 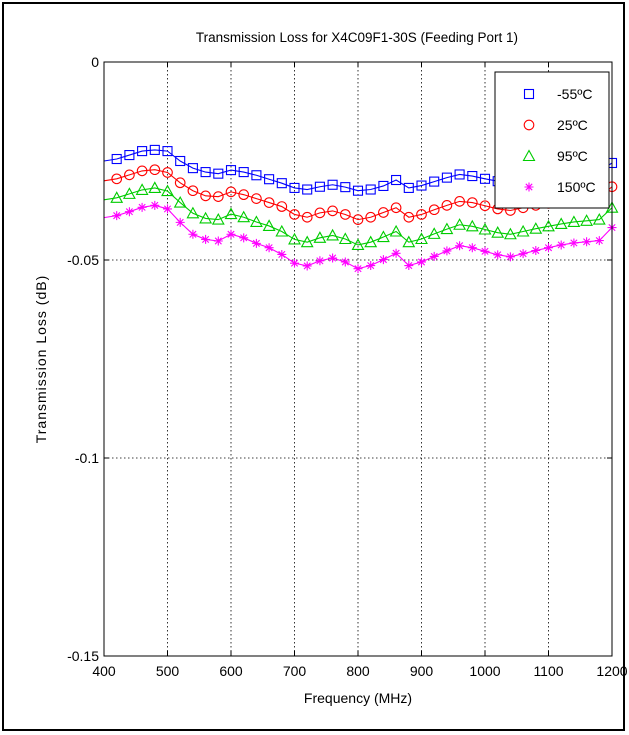 What do you see at coordinates (552, 140) in the screenshot?
I see `legend: -55ºC 25ºC 95ºC 150ºC` at bounding box center [552, 140].